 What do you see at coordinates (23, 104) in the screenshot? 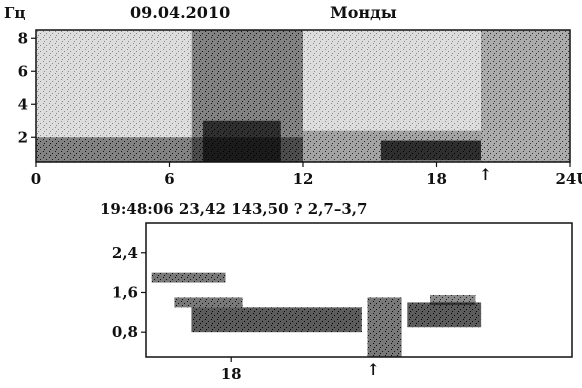
I see `y-tick-label: 4` at bounding box center [23, 104].